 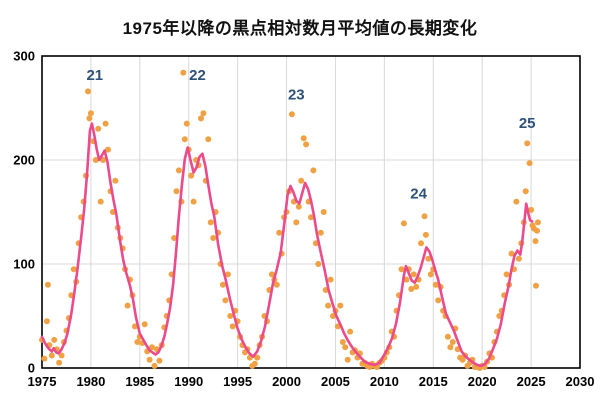 What do you see at coordinates (197, 75) in the screenshot?
I see `cycle-label: 22` at bounding box center [197, 75].